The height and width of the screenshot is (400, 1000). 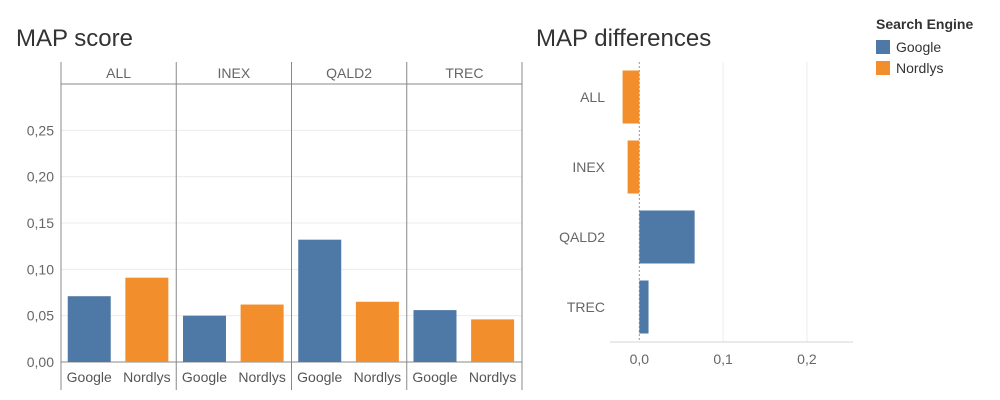 I want to click on legend-item-google: Google, so click(x=924, y=46).